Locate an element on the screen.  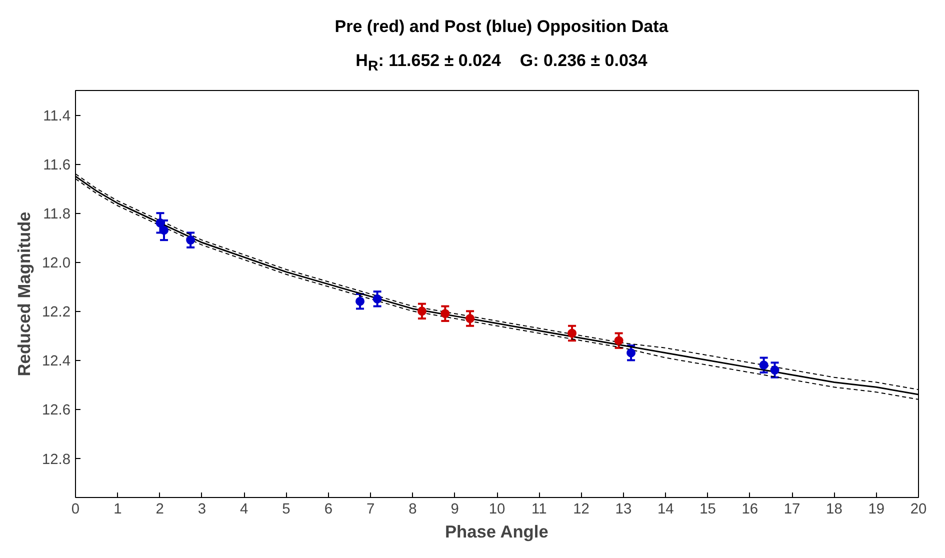
y-tick-label: 12.0 is located at coordinates (56, 264).